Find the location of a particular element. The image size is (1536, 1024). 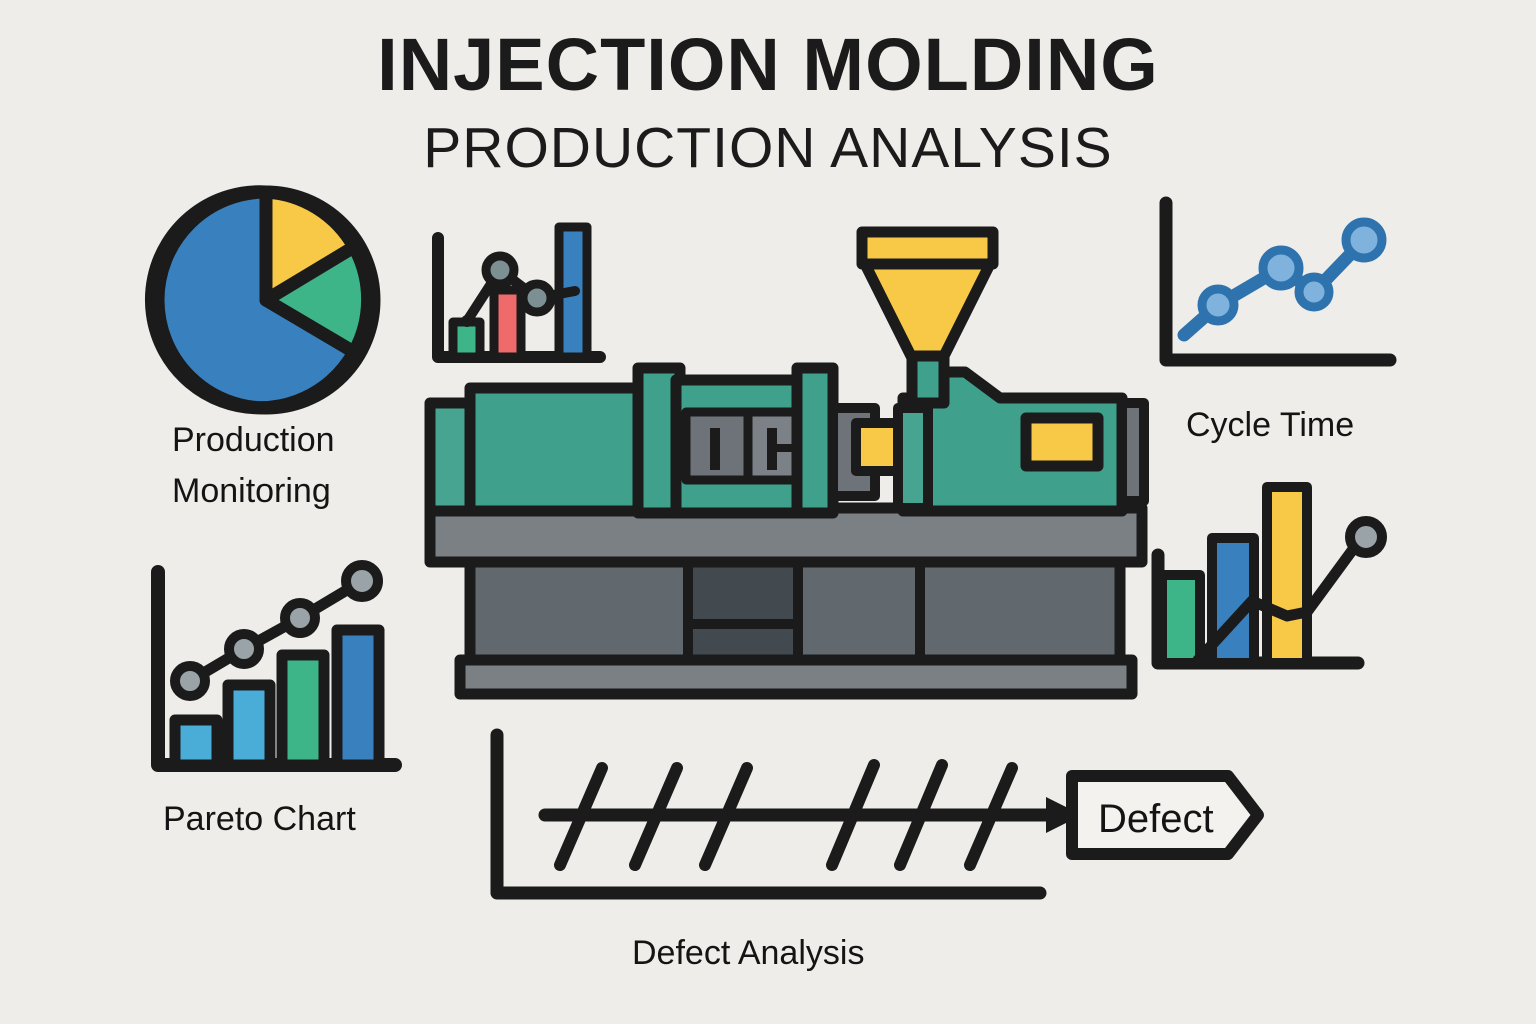

defect-analysis-label: Defect Analysis is located at coordinates (748, 953).